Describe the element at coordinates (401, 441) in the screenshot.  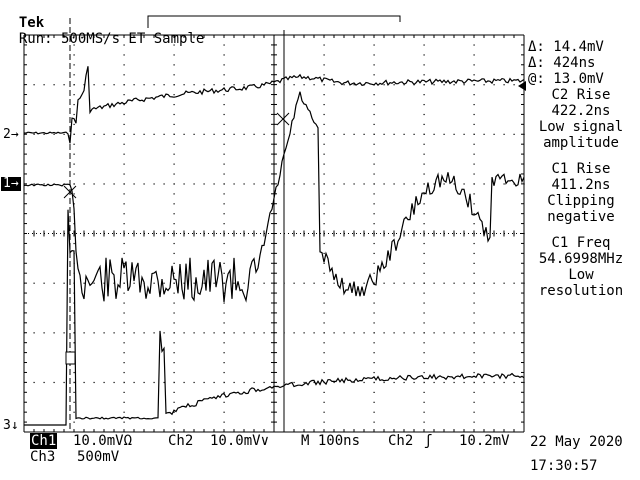
I see `trigger-source: Ch2` at that location.